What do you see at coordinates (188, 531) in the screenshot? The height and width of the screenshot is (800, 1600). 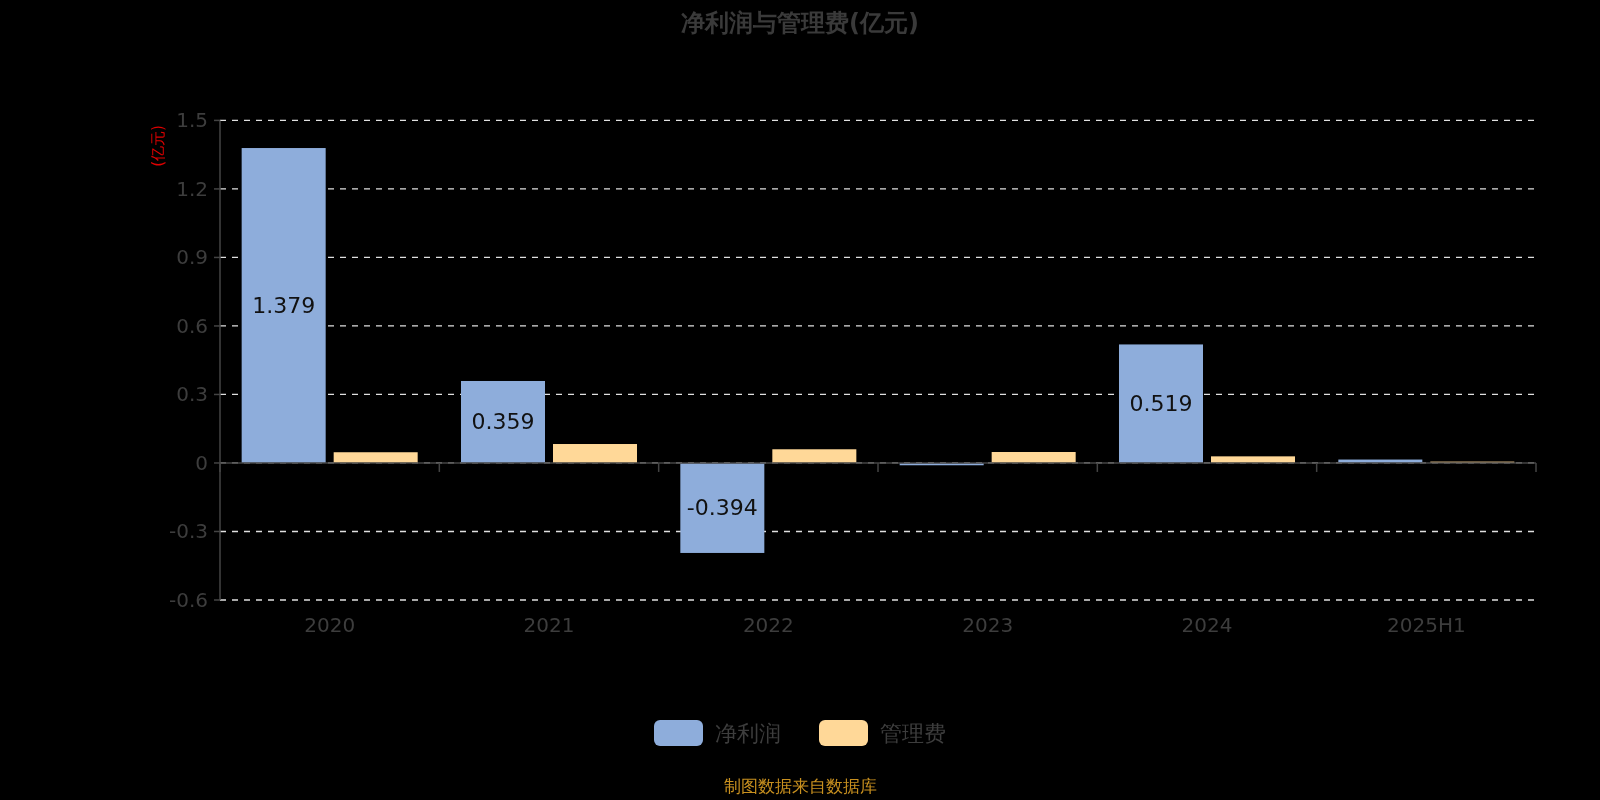 I see `y-tick-label: -0.3` at bounding box center [188, 531].